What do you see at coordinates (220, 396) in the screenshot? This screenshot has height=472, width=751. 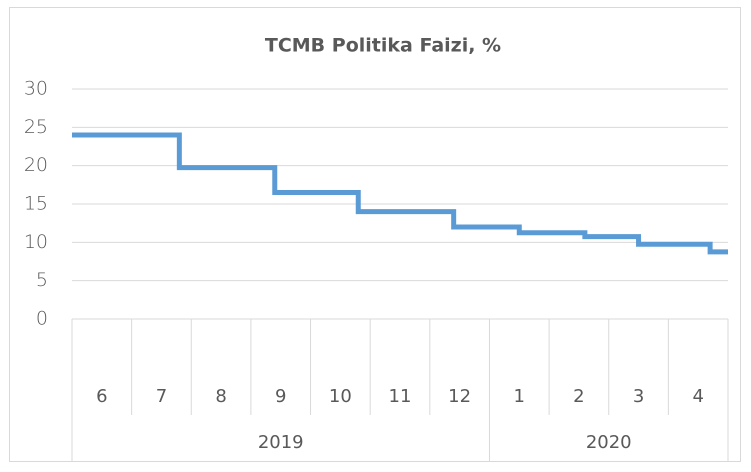 I see `x-tick-label: 8` at bounding box center [220, 396].